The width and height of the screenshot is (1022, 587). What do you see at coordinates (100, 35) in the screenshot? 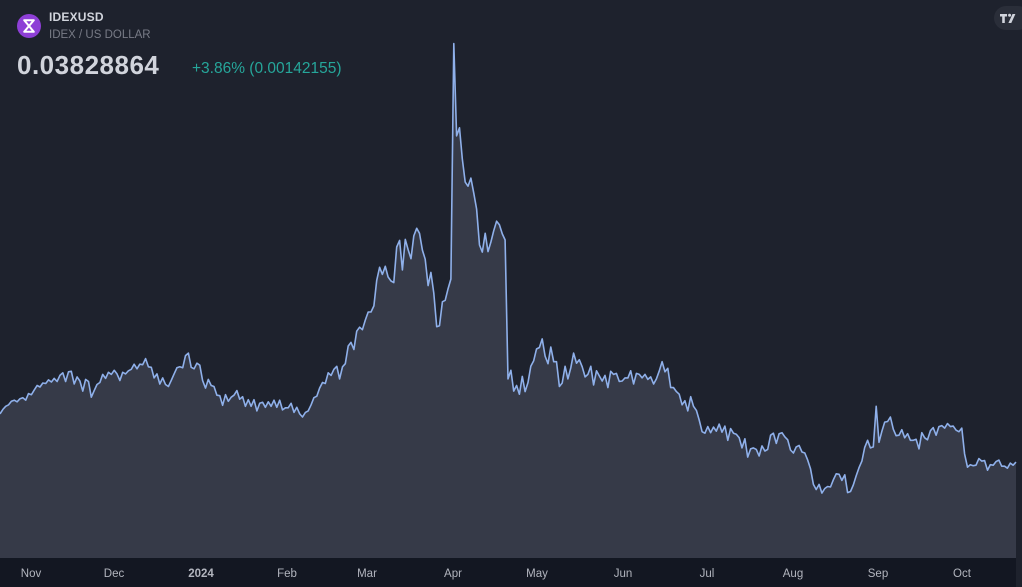
I see `symbol-subtitle: IDEX / US DOLLAR` at bounding box center [100, 35].